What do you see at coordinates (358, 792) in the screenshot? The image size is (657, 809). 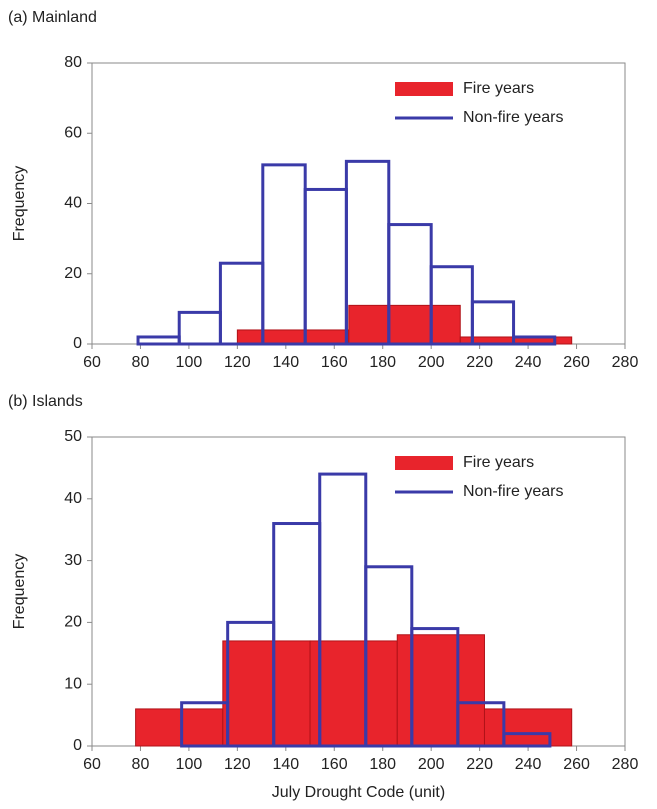 I see `x-axis-label: July Drought Code (unit)` at bounding box center [358, 792].